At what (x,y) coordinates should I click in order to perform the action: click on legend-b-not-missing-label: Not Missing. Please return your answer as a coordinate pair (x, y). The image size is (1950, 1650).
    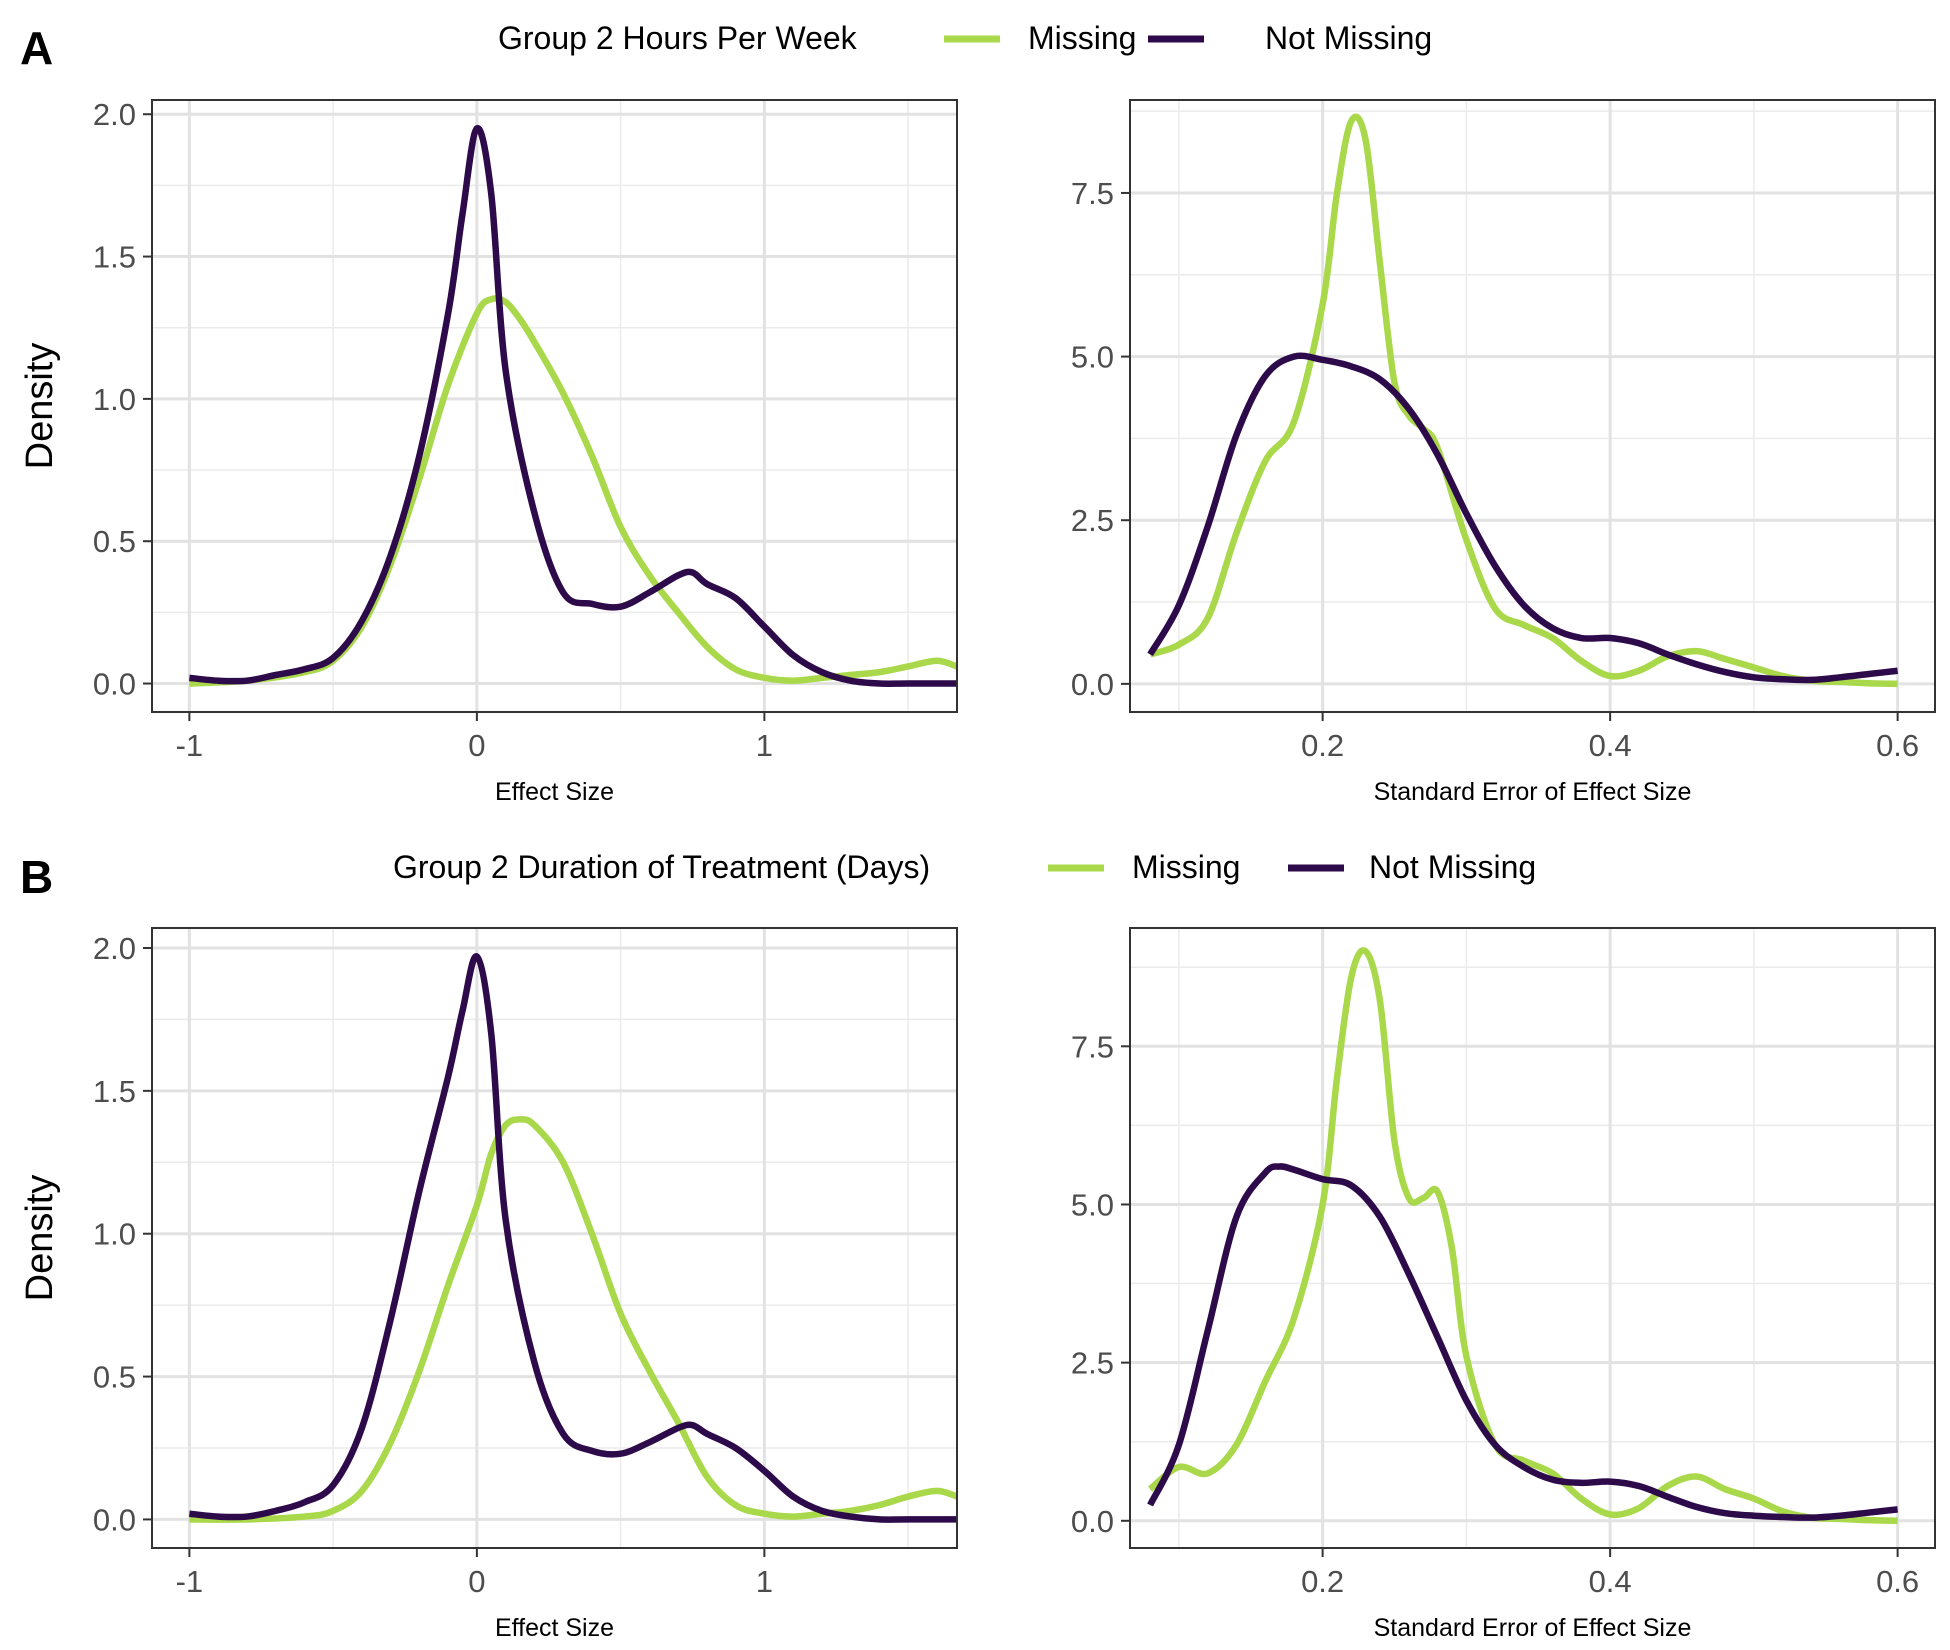
    Looking at the image, I should click on (1452, 867).